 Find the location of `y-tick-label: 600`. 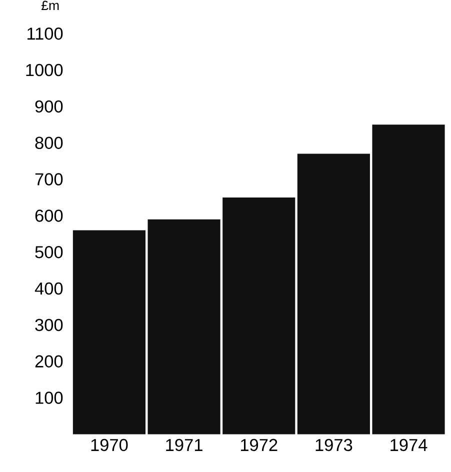

y-tick-label: 600 is located at coordinates (49, 216).